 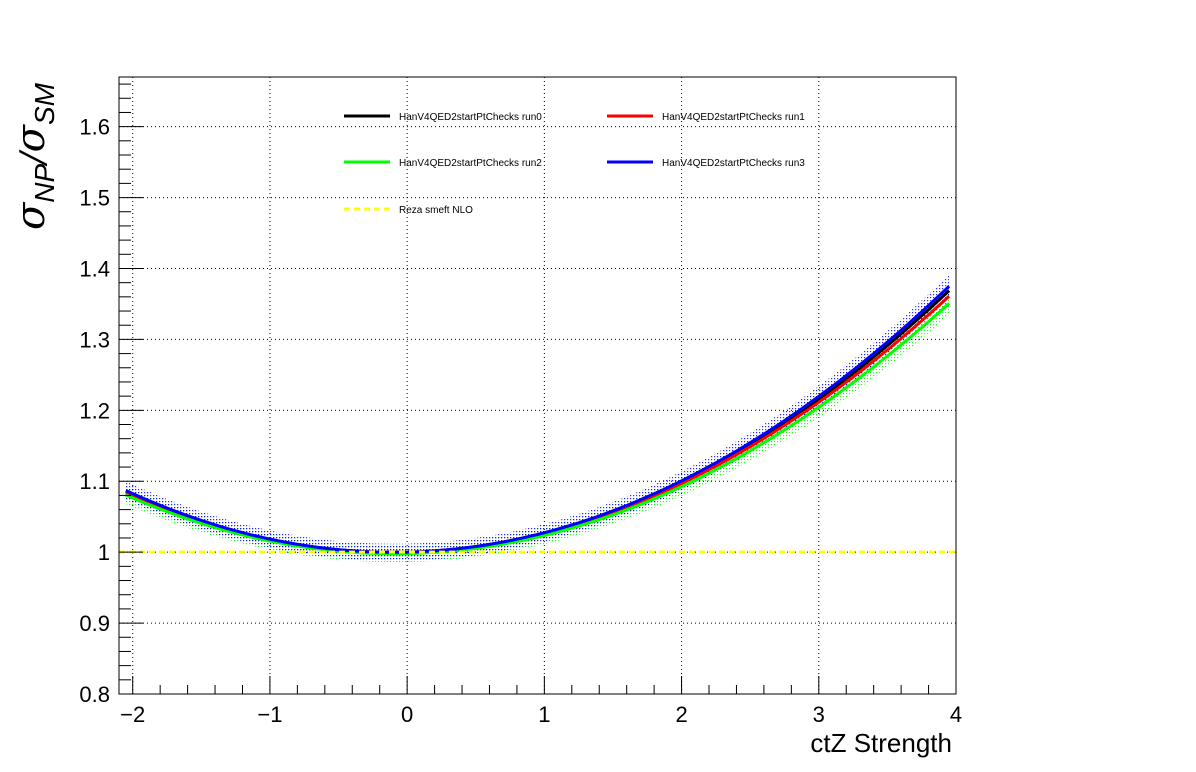 What do you see at coordinates (470, 117) in the screenshot?
I see `legend-label-0: HanV4QED2startPtChecks run0` at bounding box center [470, 117].